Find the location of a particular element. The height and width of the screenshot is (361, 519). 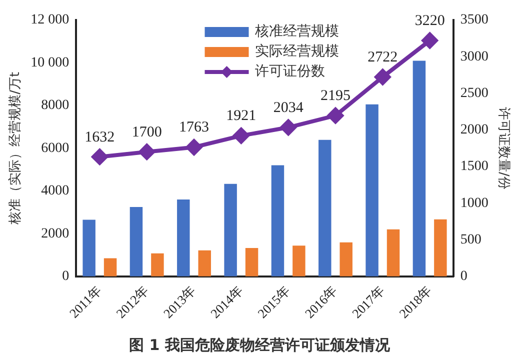

data-label: 3220 is located at coordinates (429, 20).